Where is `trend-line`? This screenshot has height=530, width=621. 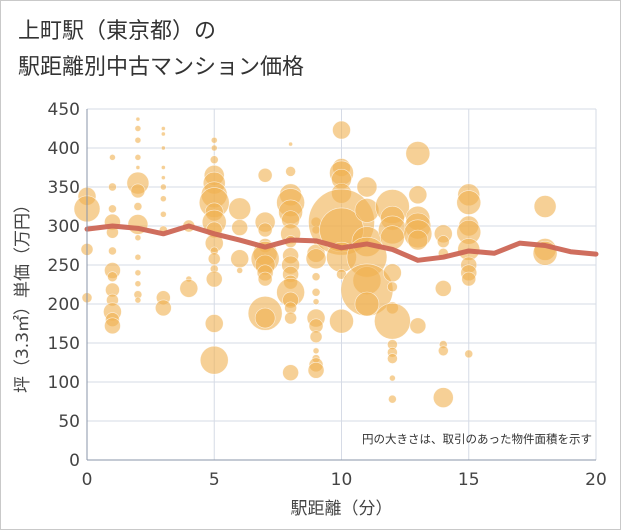
trend-line is located at coordinates (341, 243).